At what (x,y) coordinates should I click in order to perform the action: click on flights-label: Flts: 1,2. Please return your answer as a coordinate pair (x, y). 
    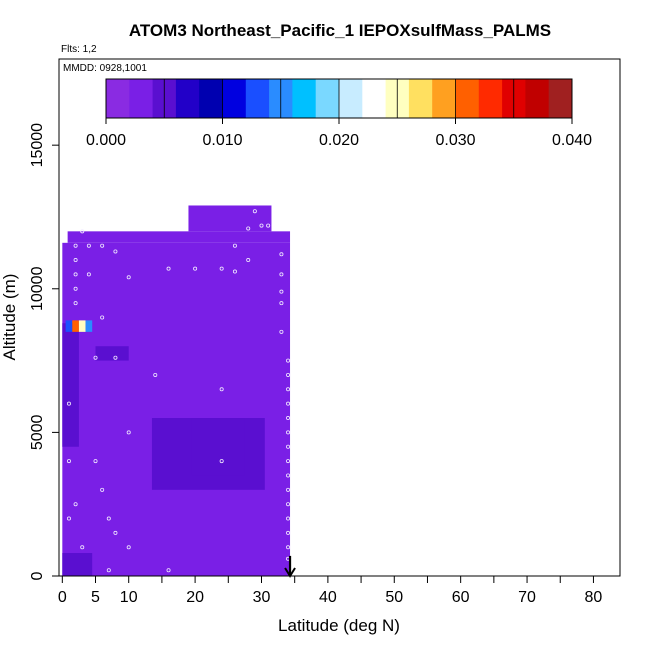
    Looking at the image, I should click on (79, 49).